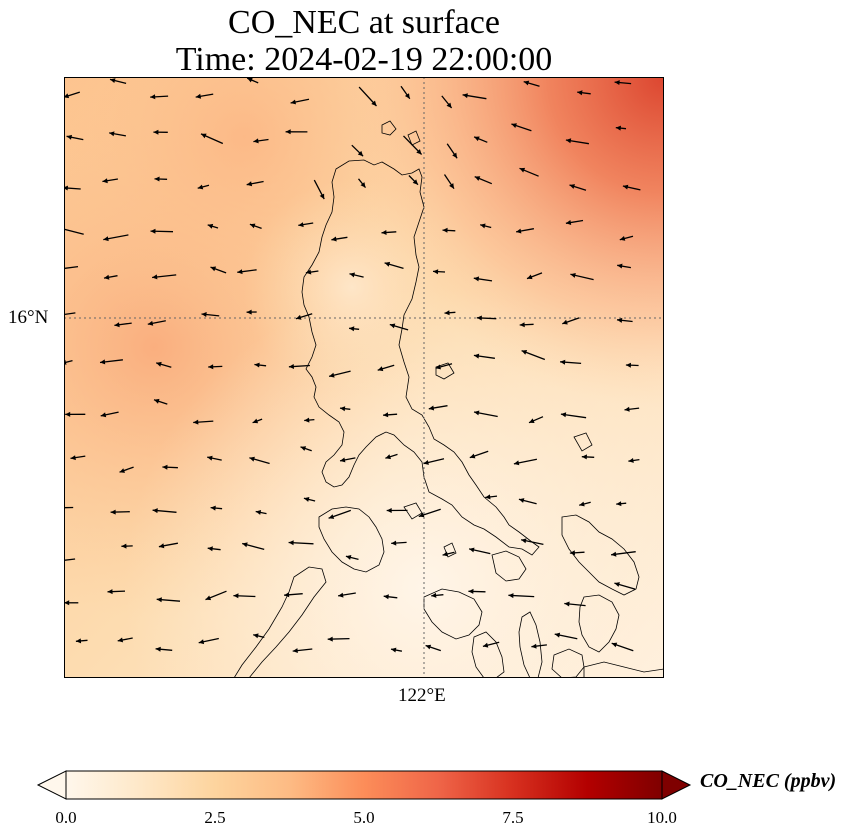 This screenshot has width=853, height=839. I want to click on masbate-coastline, so click(509, 566).